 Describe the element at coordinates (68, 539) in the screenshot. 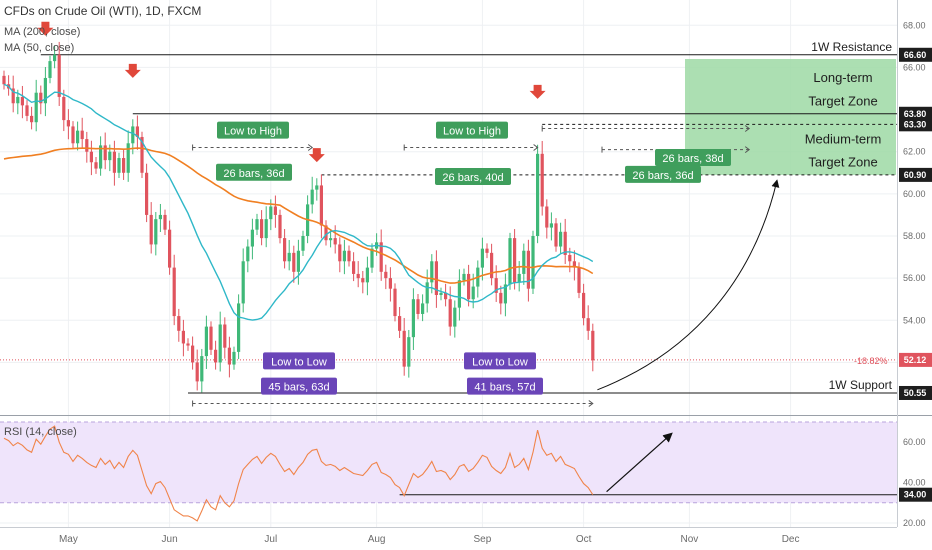

I see `time-tick: May` at that location.